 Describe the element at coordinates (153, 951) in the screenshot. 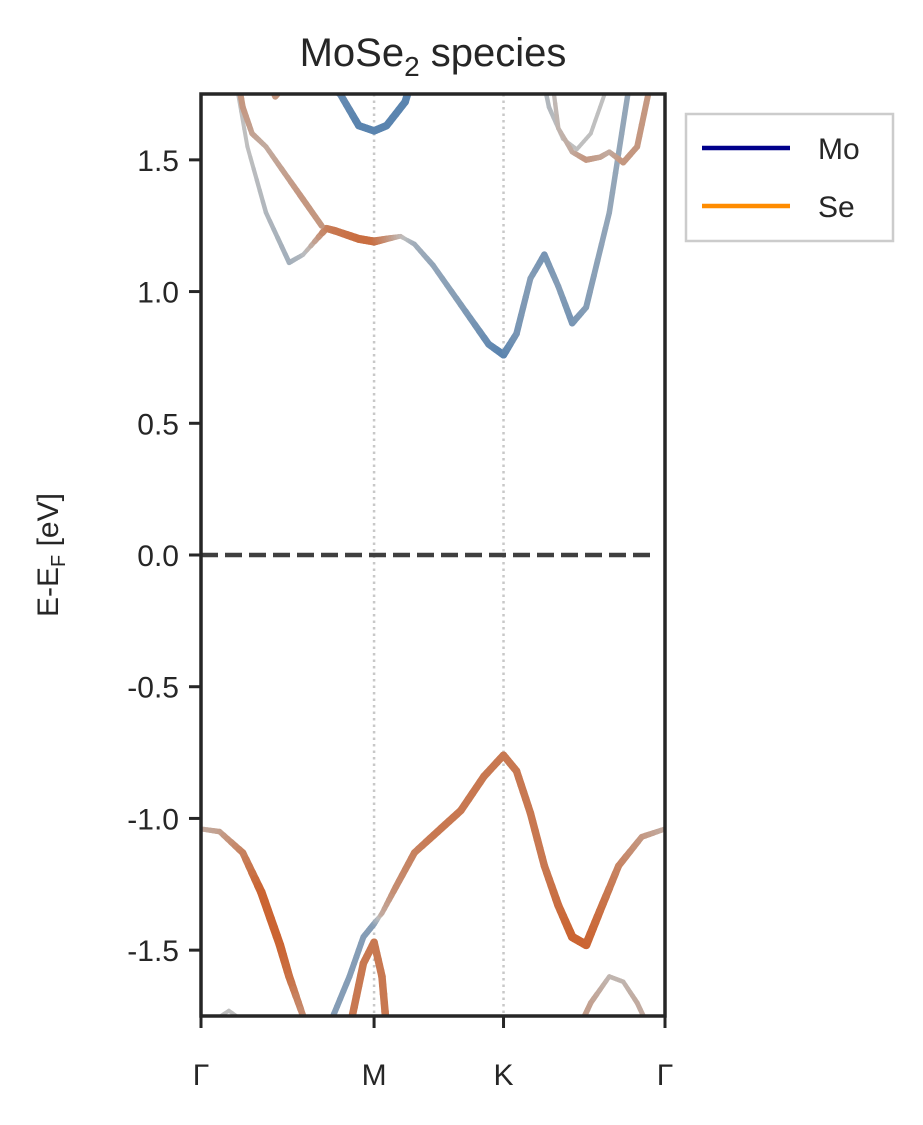

I see `y-tick-label: -1.5` at that location.